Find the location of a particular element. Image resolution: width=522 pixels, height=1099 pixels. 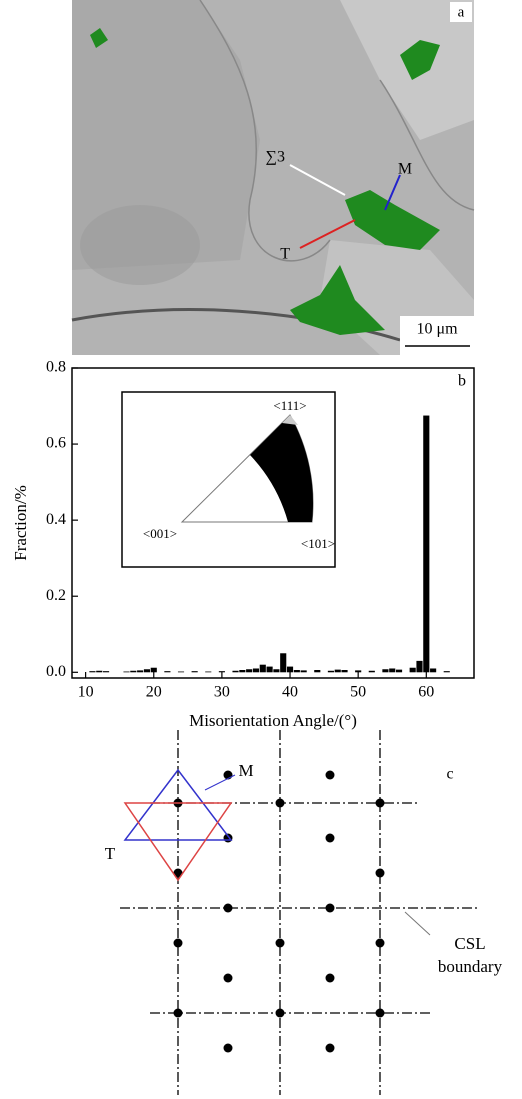

x-axis-label: Misorientation Angle/(°) is located at coordinates (273, 720).